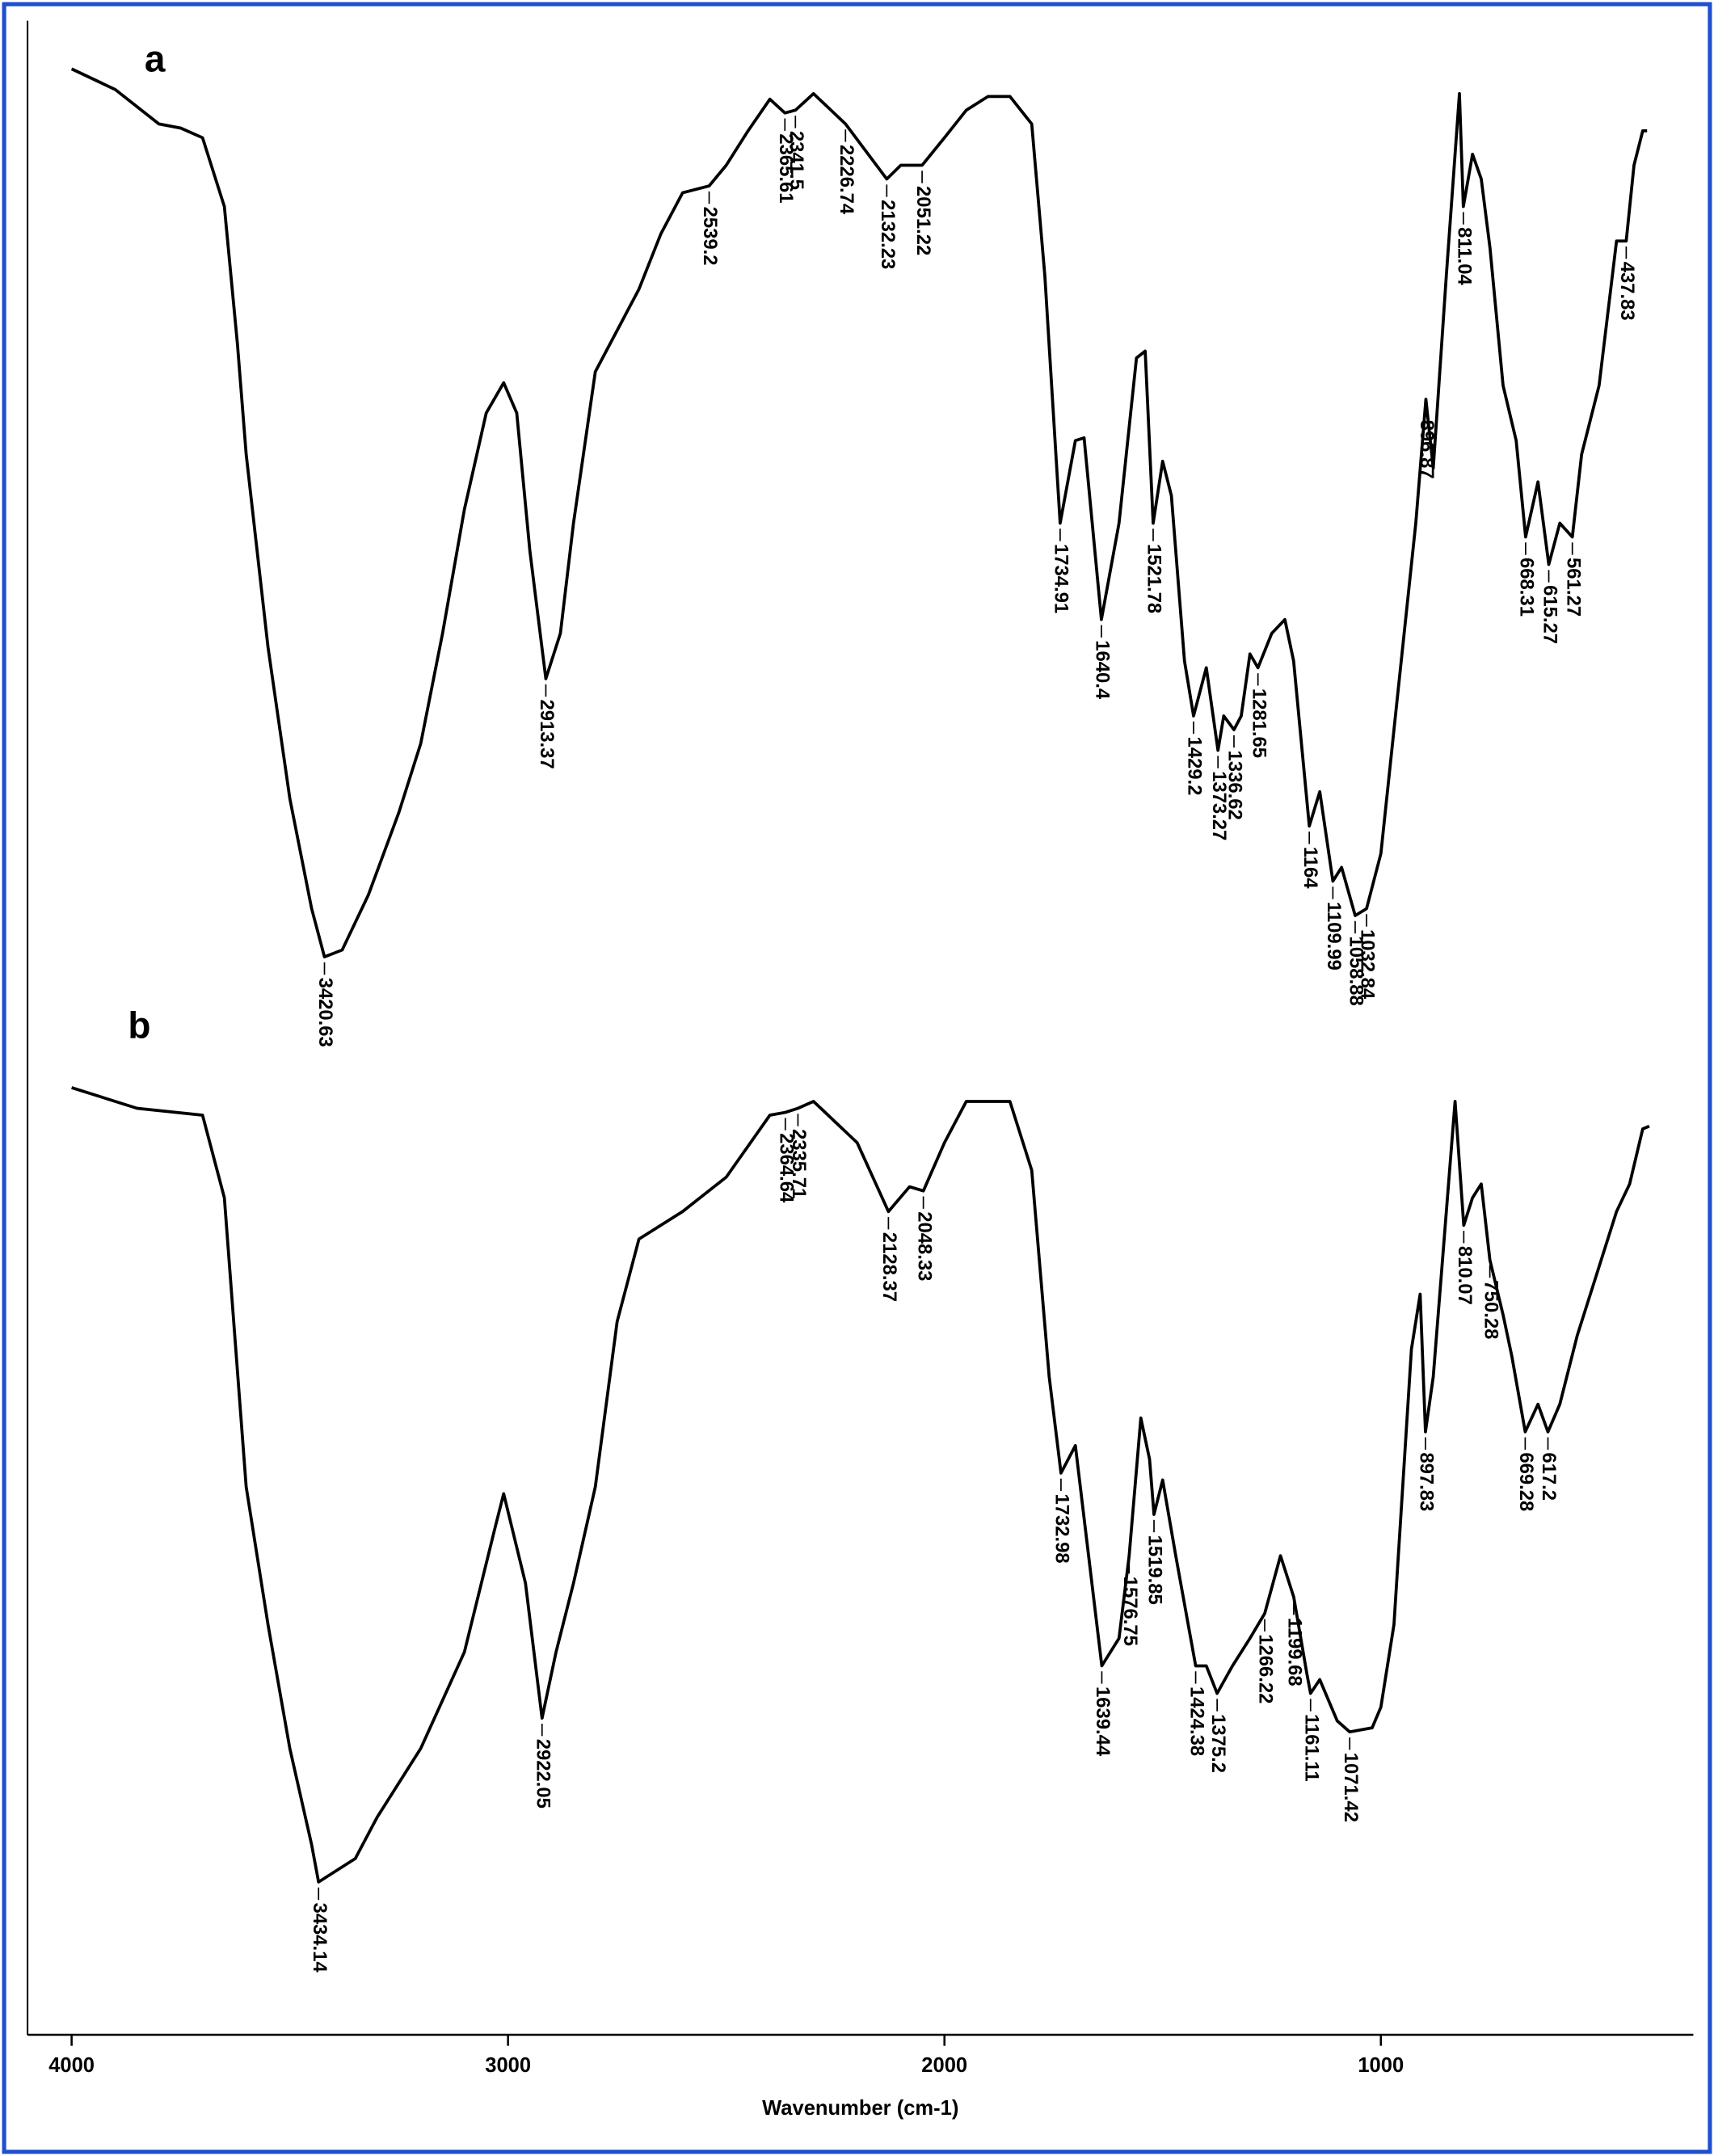  Describe the element at coordinates (1219, 805) in the screenshot. I see `peak-label: 1373.27` at that location.